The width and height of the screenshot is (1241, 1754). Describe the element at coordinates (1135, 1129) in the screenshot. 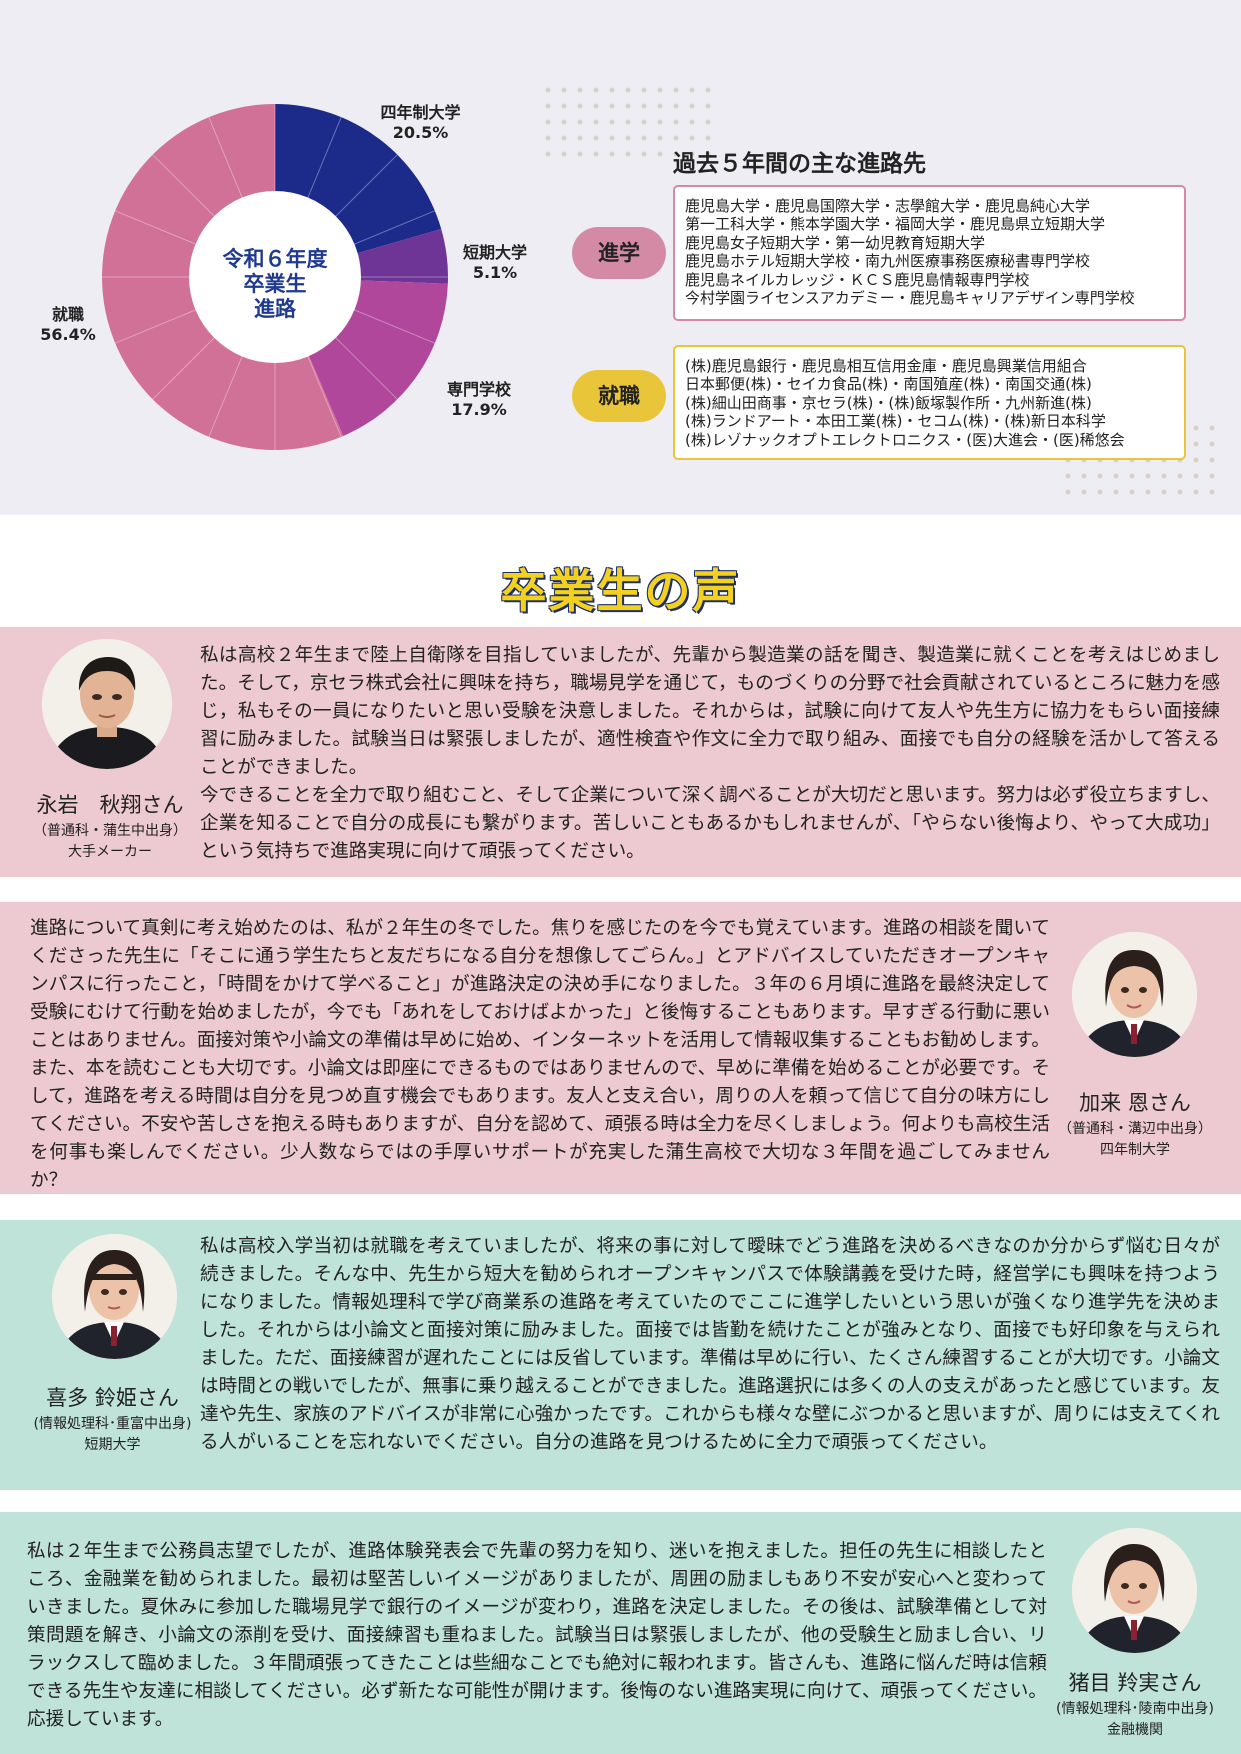

I see `student-origin: （普通科・溝辺中出身）` at that location.